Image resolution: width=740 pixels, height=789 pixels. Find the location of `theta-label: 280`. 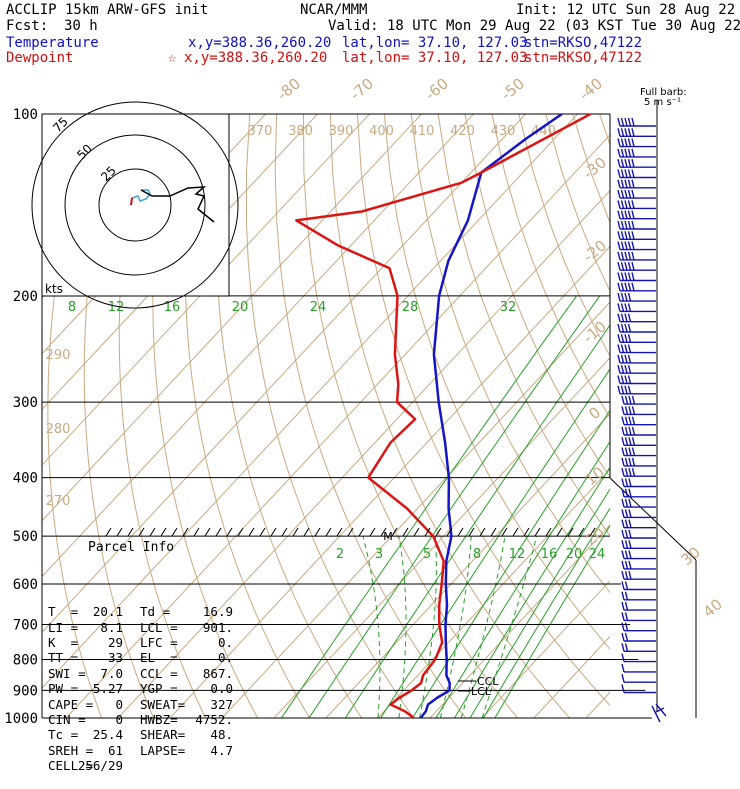

theta-label: 280 is located at coordinates (58, 429).